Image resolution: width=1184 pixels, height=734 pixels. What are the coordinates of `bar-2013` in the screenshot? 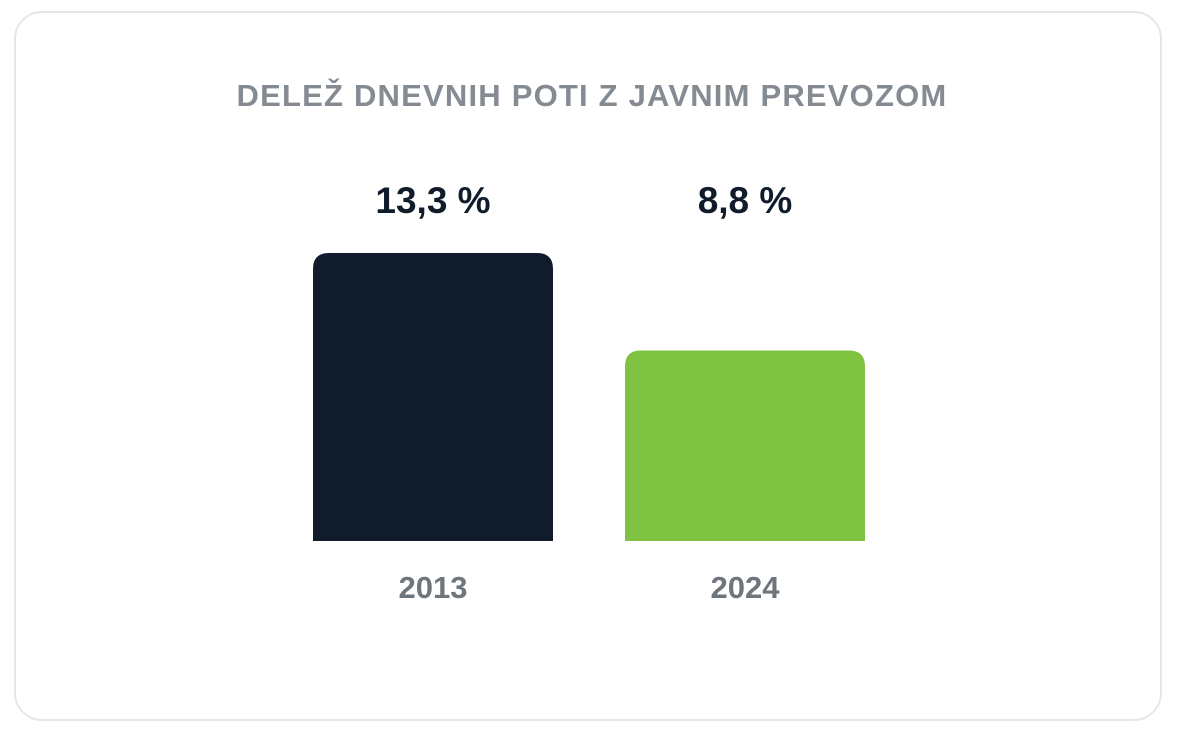 It's located at (433, 397).